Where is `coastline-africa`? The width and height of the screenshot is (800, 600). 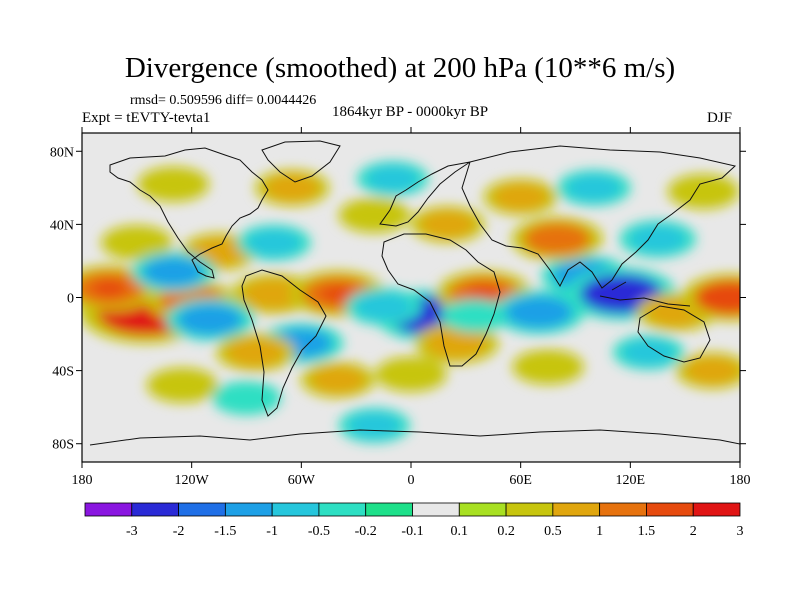 coastline-africa is located at coordinates (441, 300).